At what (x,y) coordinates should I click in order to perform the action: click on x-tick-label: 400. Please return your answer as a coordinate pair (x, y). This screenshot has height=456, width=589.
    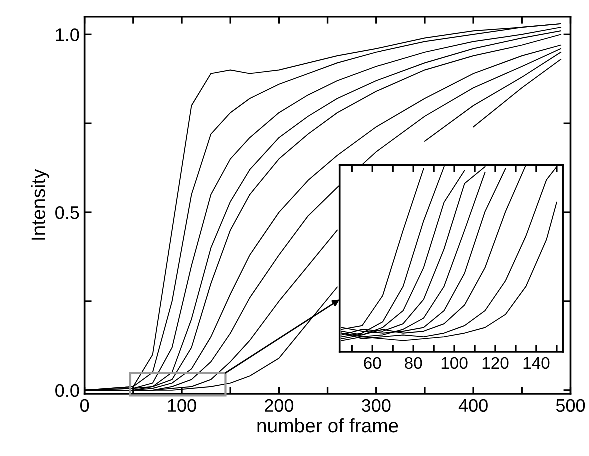
    Looking at the image, I should click on (473, 405).